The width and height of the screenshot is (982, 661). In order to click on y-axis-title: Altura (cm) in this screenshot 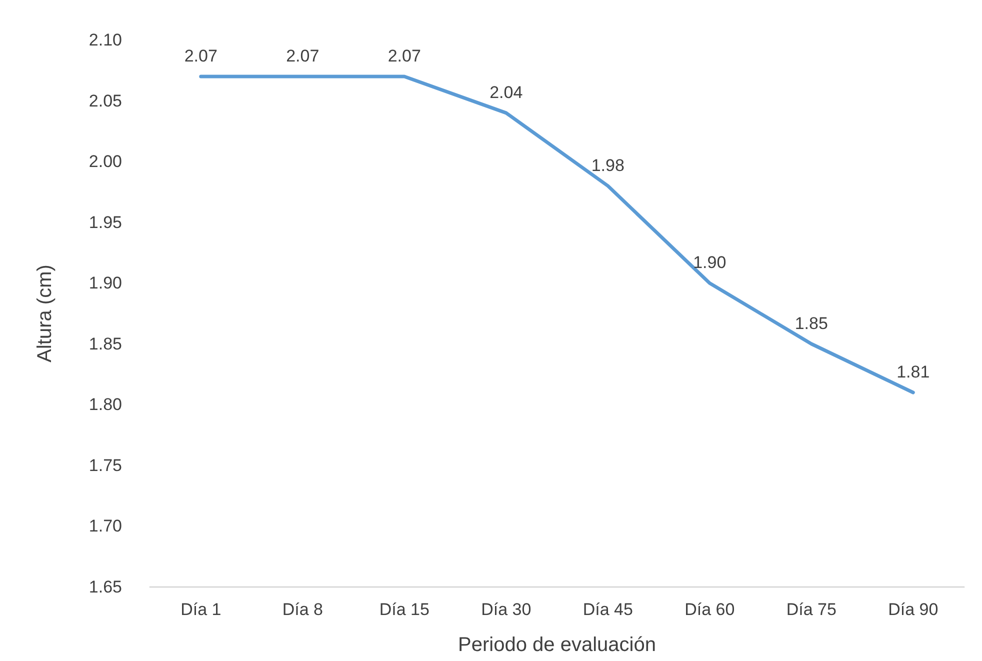, I will do `click(45, 313)`.